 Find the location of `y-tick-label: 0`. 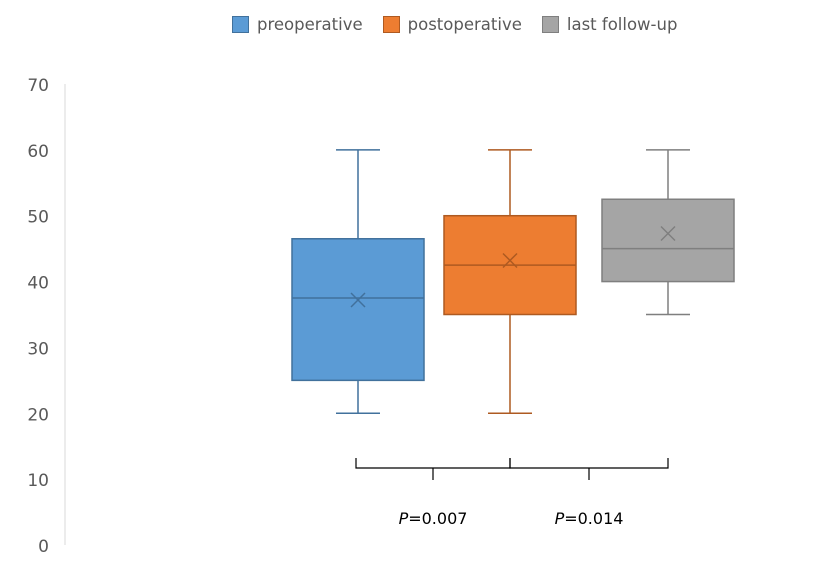

y-tick-label: 0 is located at coordinates (43, 547).